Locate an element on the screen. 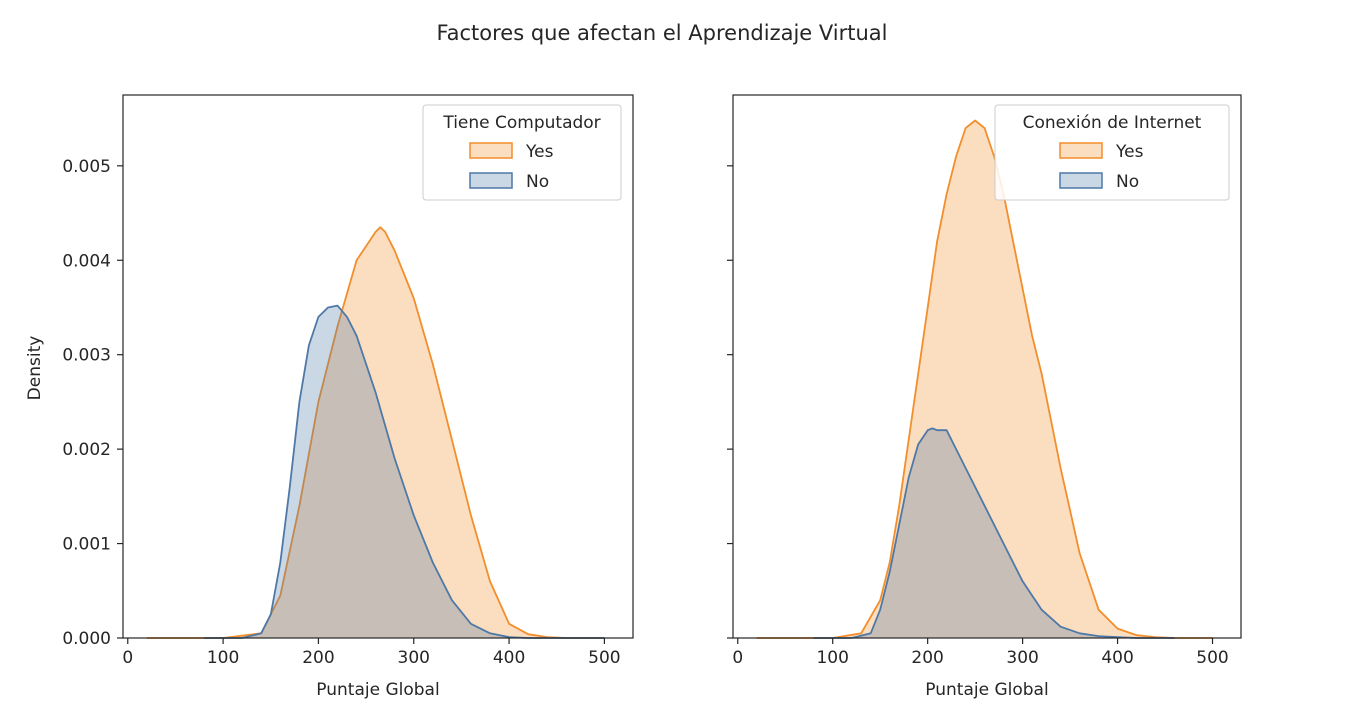 The width and height of the screenshot is (1364, 728). y-tick-label: 0.003 is located at coordinates (86, 356).